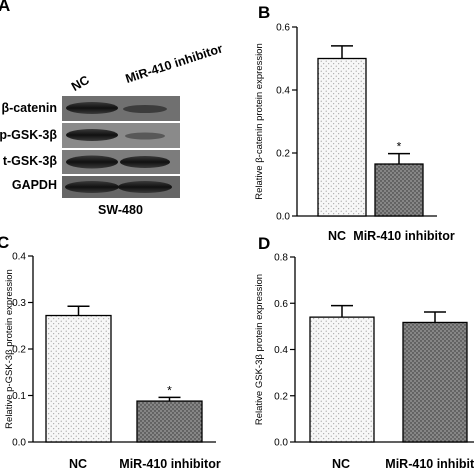 The height and width of the screenshot is (474, 474). I want to click on bar-d-nc, so click(342, 379).